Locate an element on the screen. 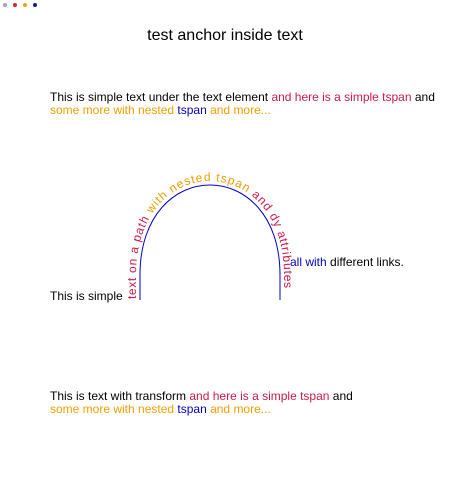 This screenshot has height=500, width=450. transform-plain-text: This is text with transform is located at coordinates (119, 396).